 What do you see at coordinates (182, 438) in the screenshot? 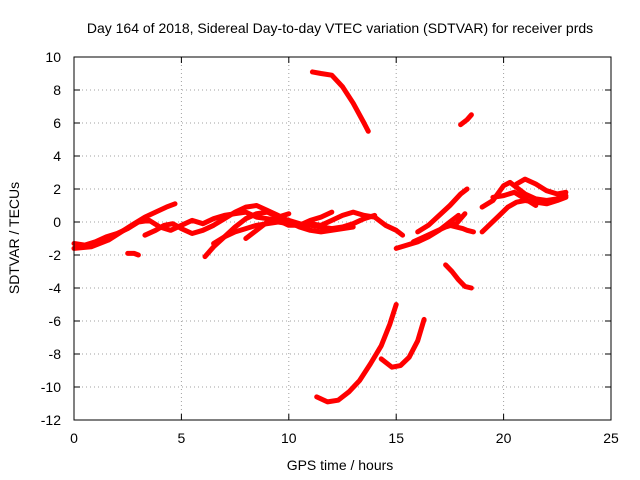
I see `x-tick-label: 5` at bounding box center [182, 438].